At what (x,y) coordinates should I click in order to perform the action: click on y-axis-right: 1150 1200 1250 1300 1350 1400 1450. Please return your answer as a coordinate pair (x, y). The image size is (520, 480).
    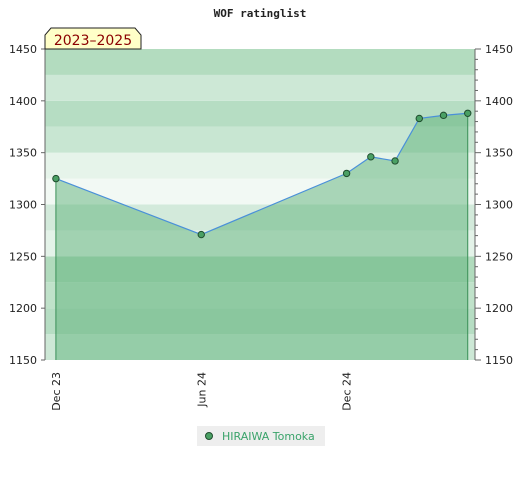
    Looking at the image, I should click on (494, 205).